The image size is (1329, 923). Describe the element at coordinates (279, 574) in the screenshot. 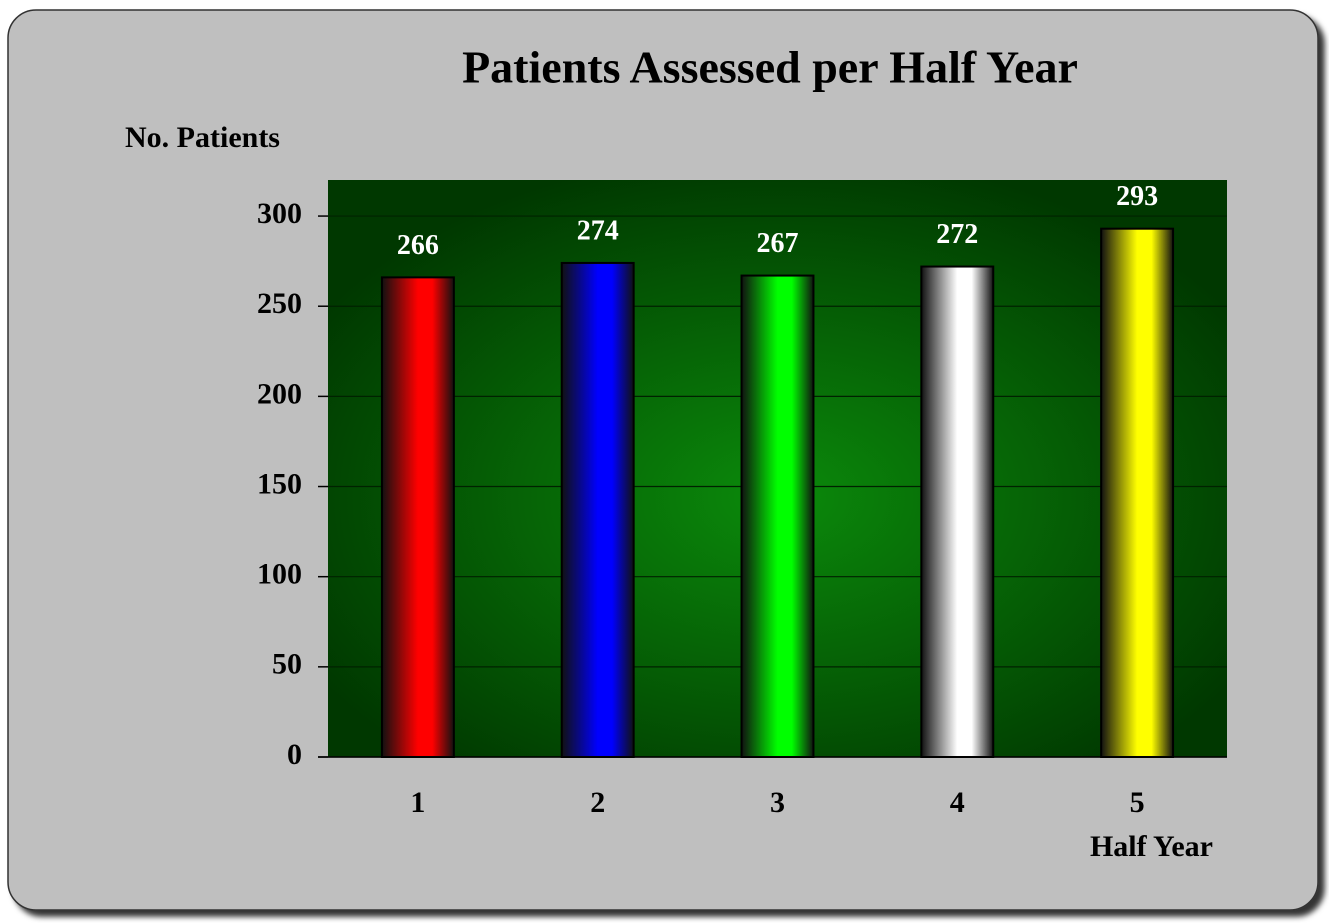

I see `y-tick-label: 100` at that location.